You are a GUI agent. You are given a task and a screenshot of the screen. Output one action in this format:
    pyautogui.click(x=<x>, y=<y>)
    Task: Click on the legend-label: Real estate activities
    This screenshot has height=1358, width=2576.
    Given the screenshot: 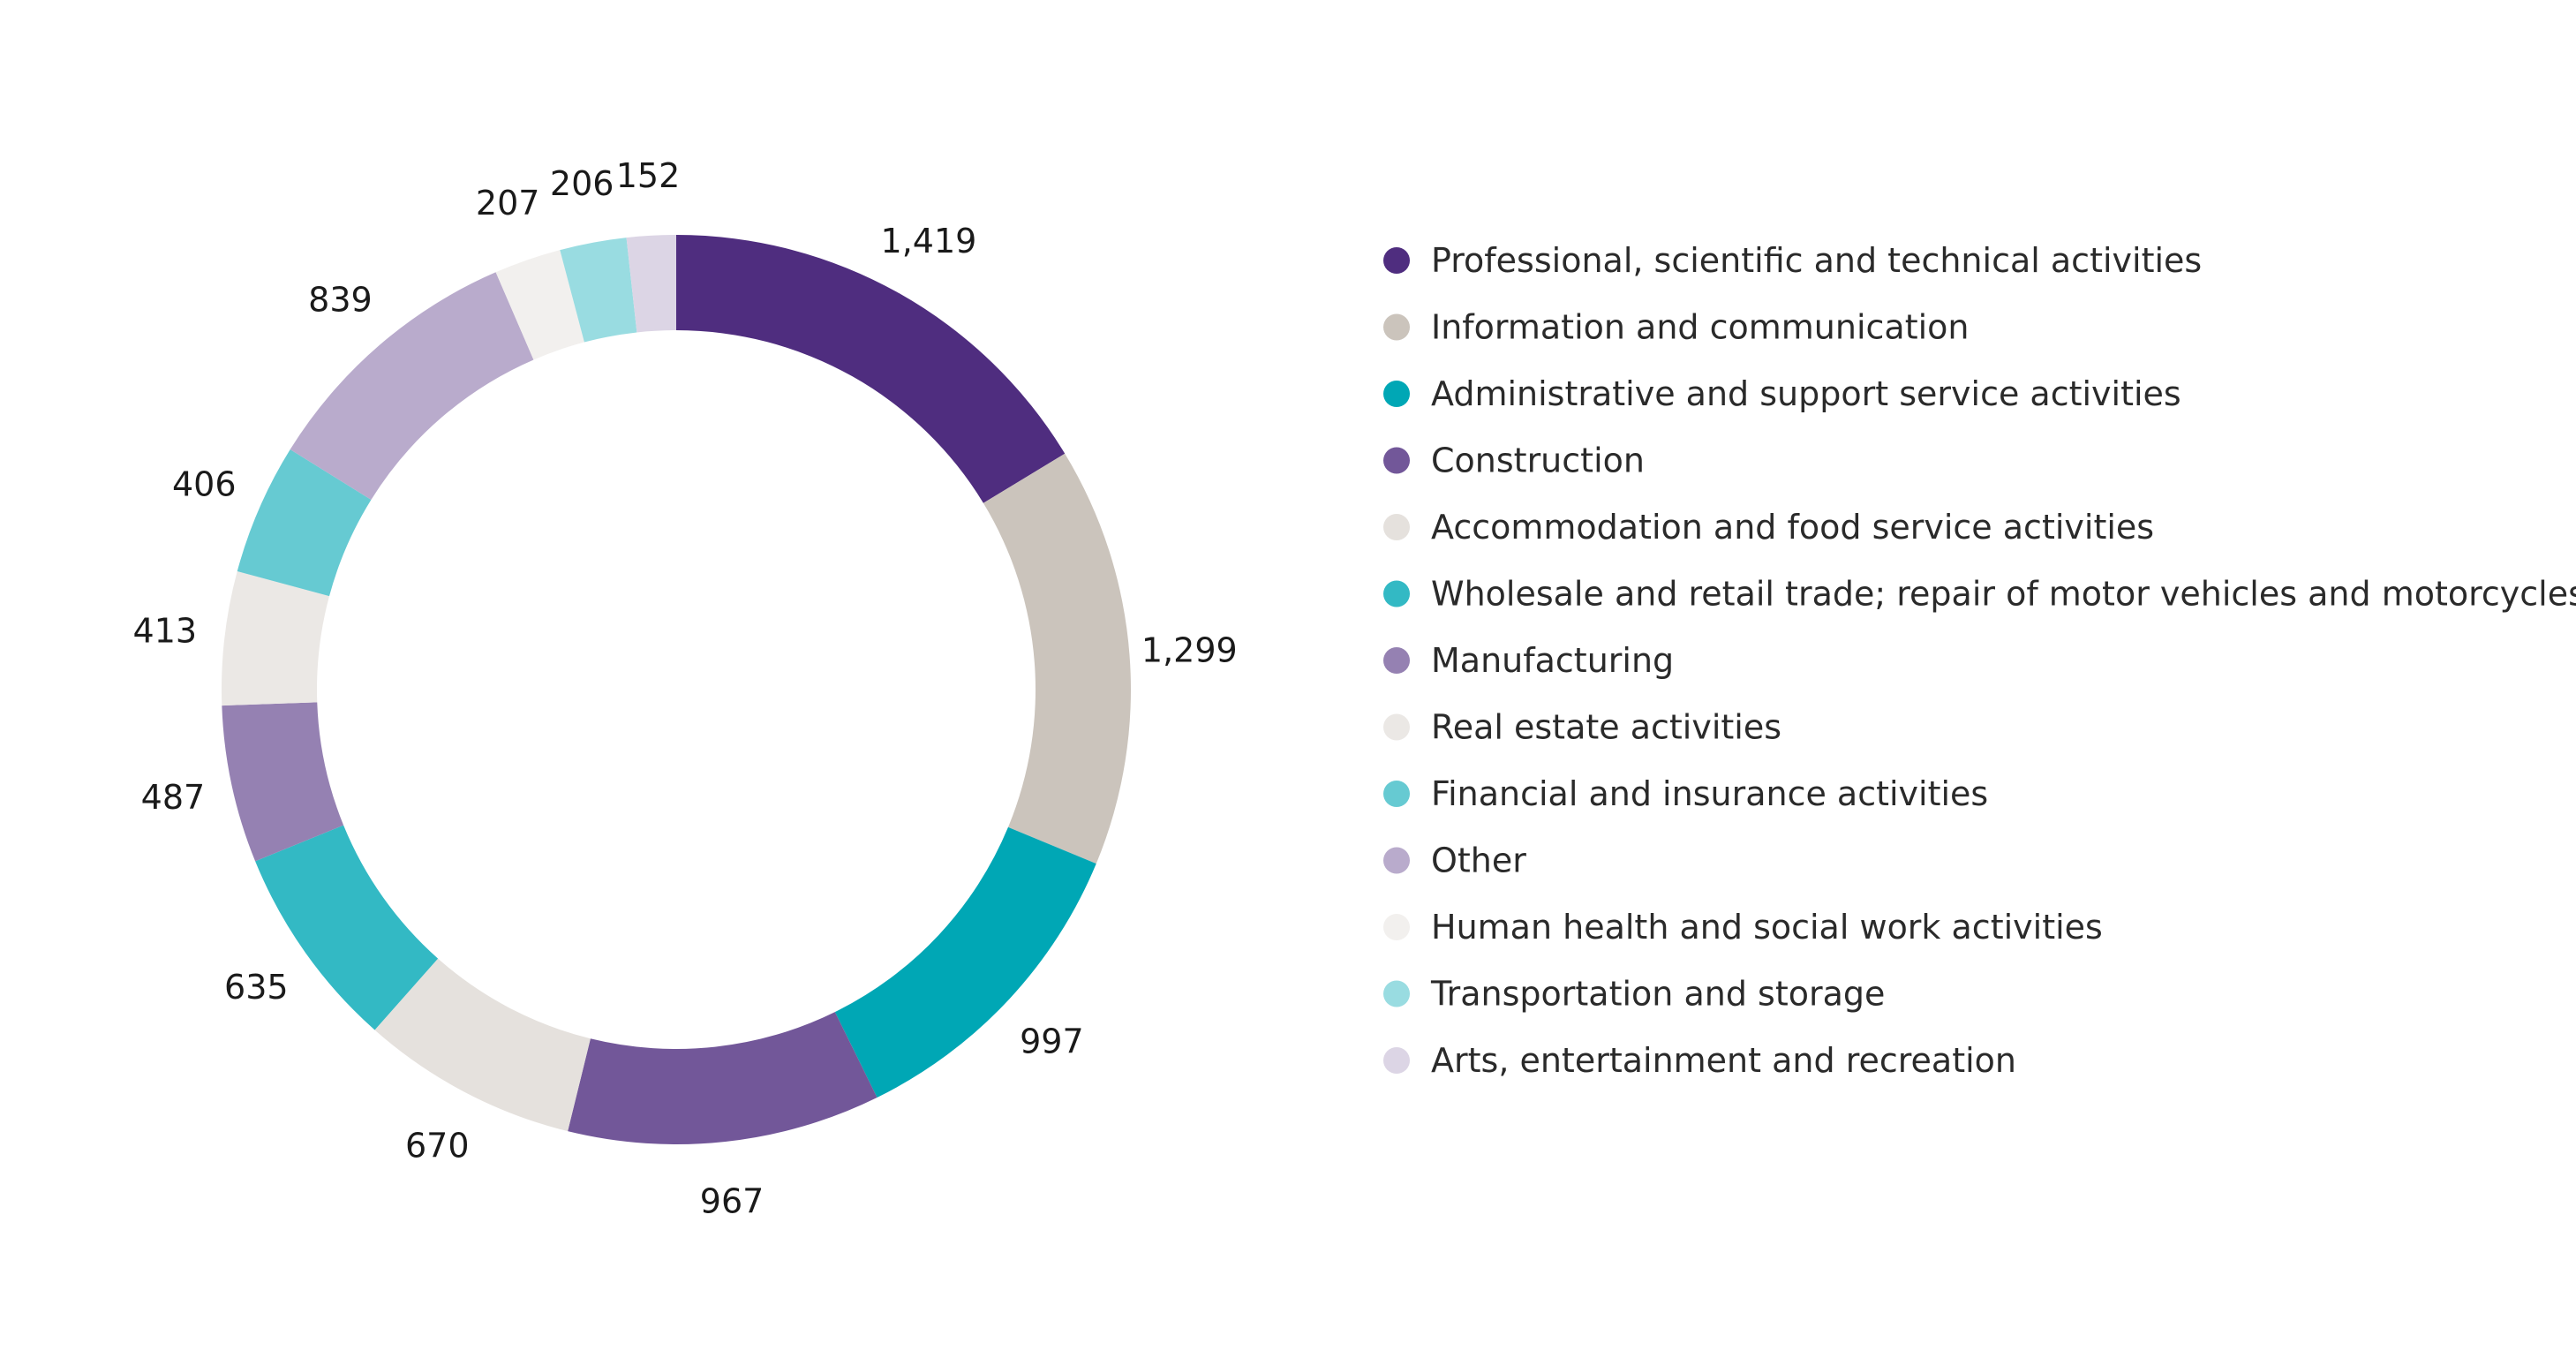 What is the action you would take?
    pyautogui.click(x=1606, y=727)
    